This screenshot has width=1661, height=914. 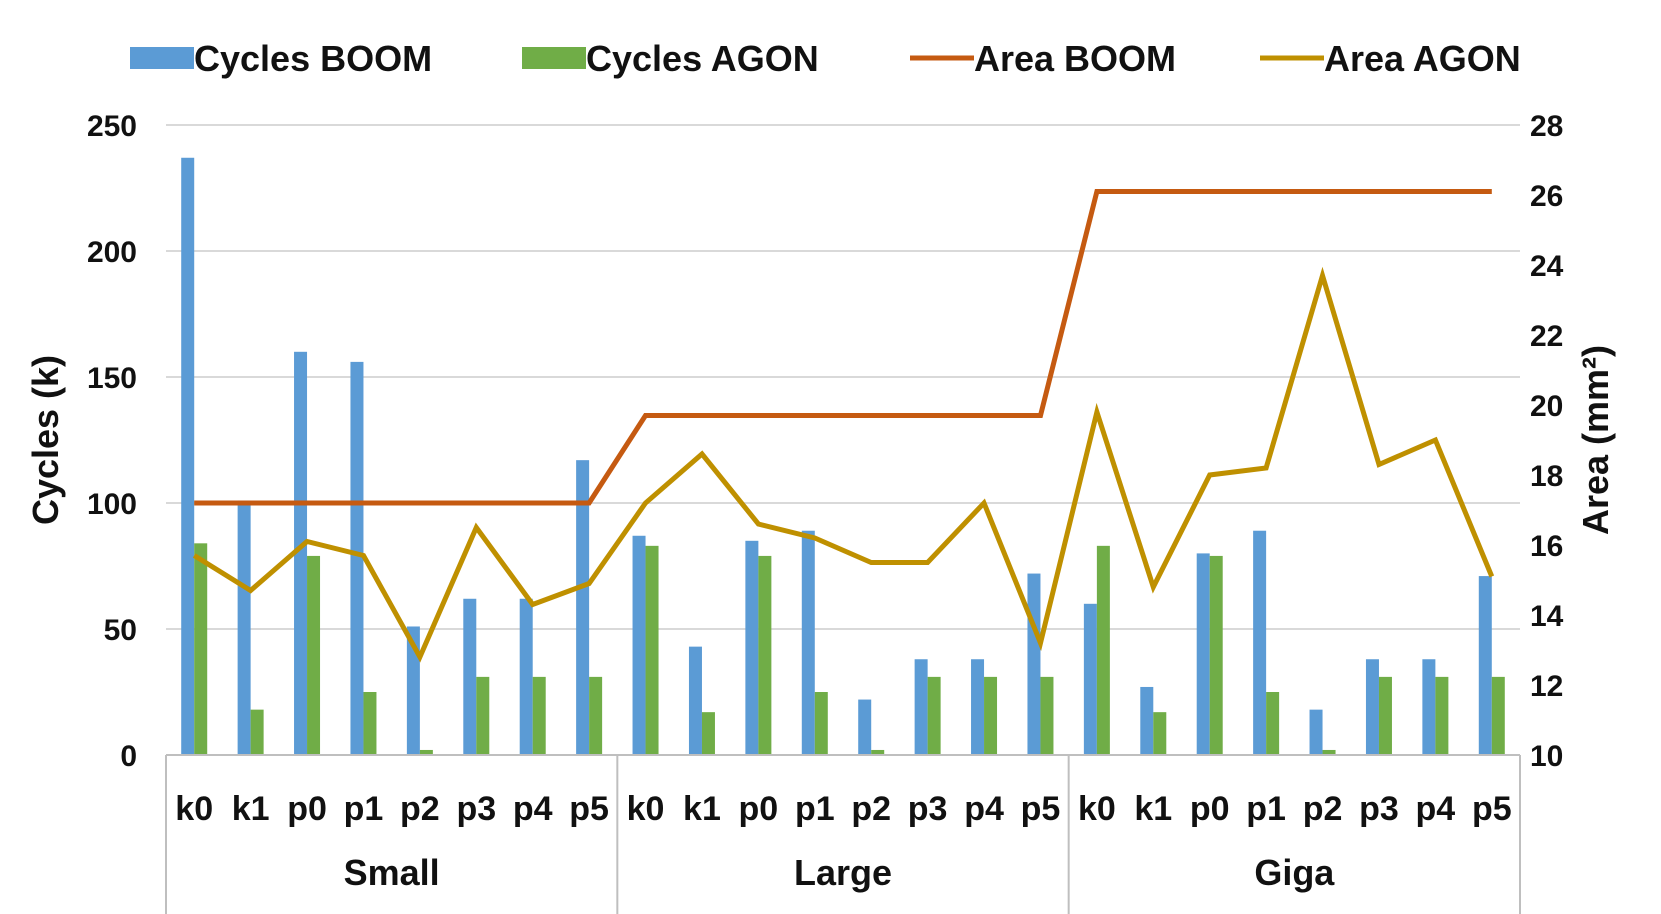 What do you see at coordinates (112, 378) in the screenshot?
I see `y-left-tick-label: 150` at bounding box center [112, 378].